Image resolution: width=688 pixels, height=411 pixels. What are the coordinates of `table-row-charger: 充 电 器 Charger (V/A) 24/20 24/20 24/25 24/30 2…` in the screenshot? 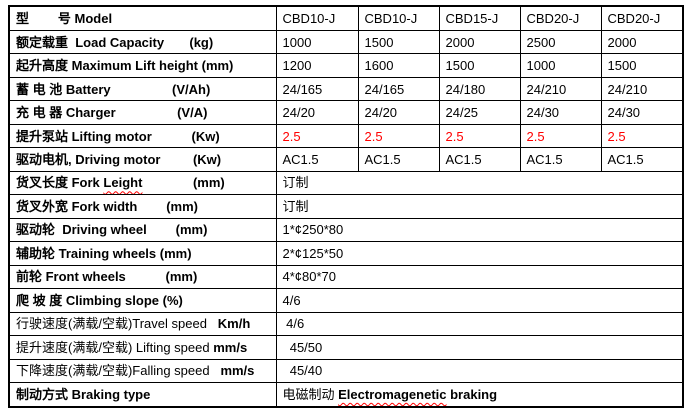 It's located at (346, 112).